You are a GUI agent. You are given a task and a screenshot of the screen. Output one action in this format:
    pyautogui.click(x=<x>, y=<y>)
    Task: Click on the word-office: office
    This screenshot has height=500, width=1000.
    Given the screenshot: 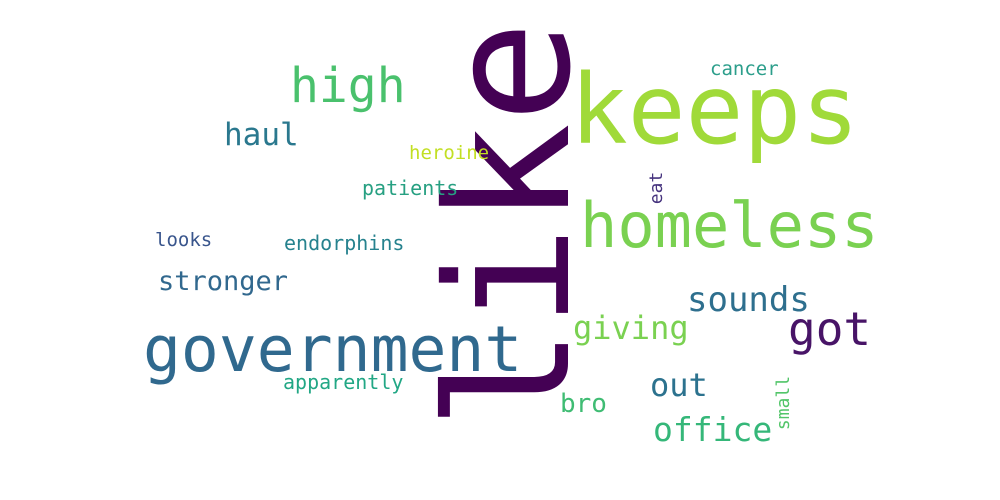 What is the action you would take?
    pyautogui.click(x=713, y=429)
    